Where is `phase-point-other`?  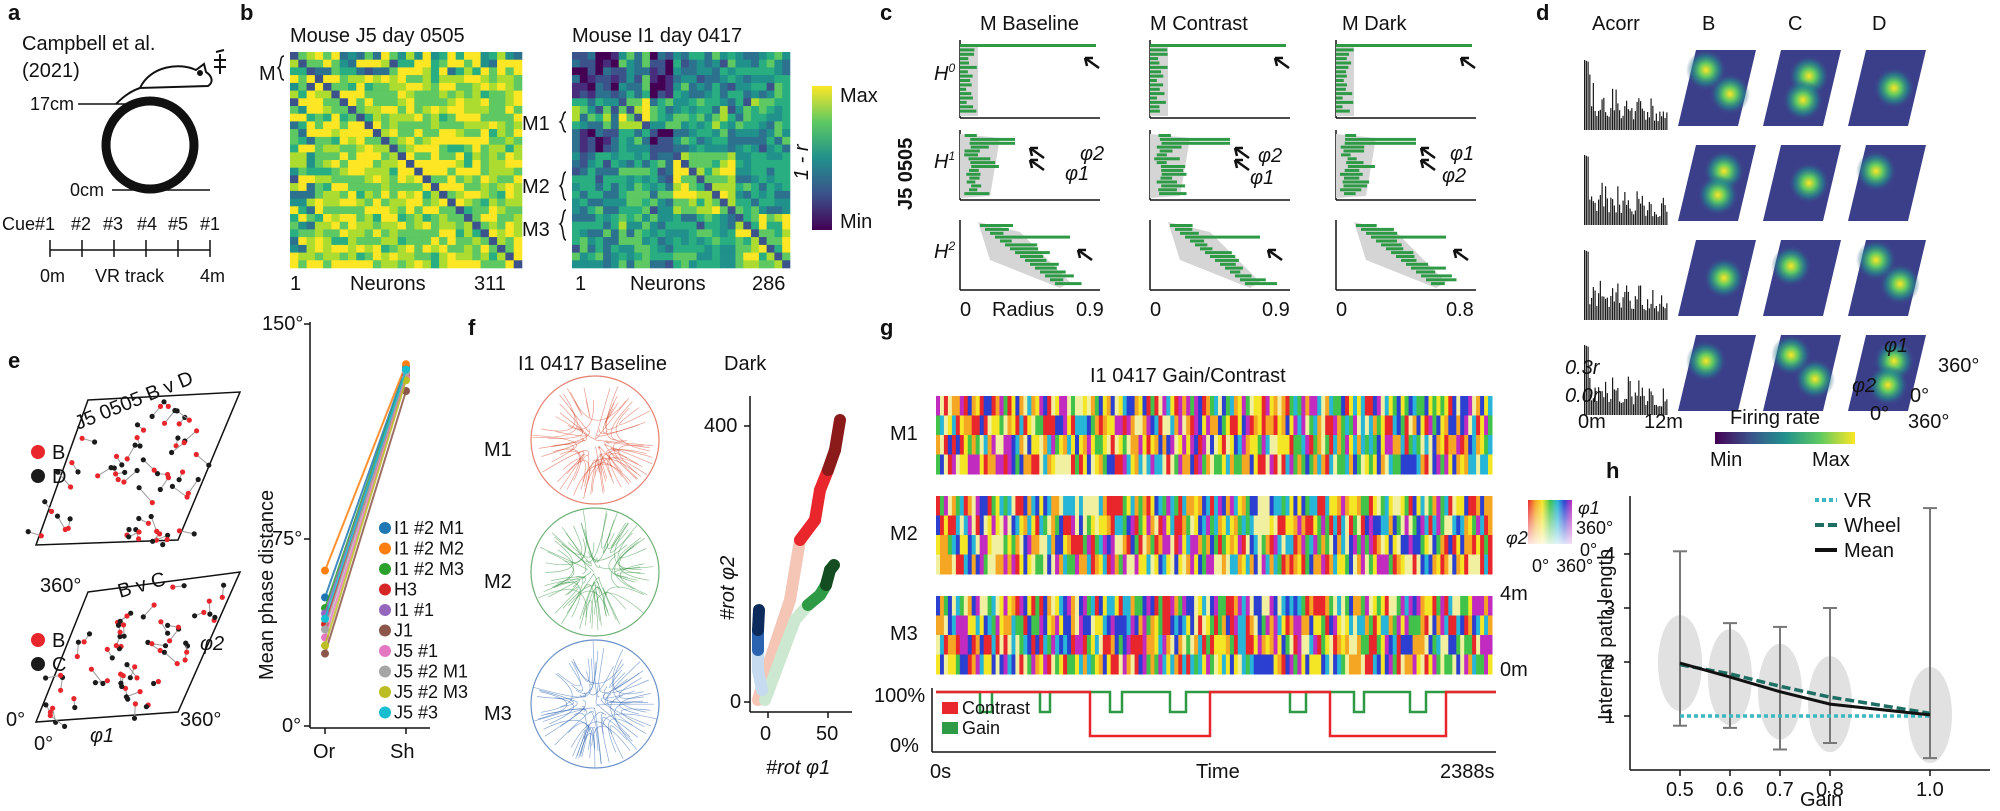 phase-point-other is located at coordinates (134, 718).